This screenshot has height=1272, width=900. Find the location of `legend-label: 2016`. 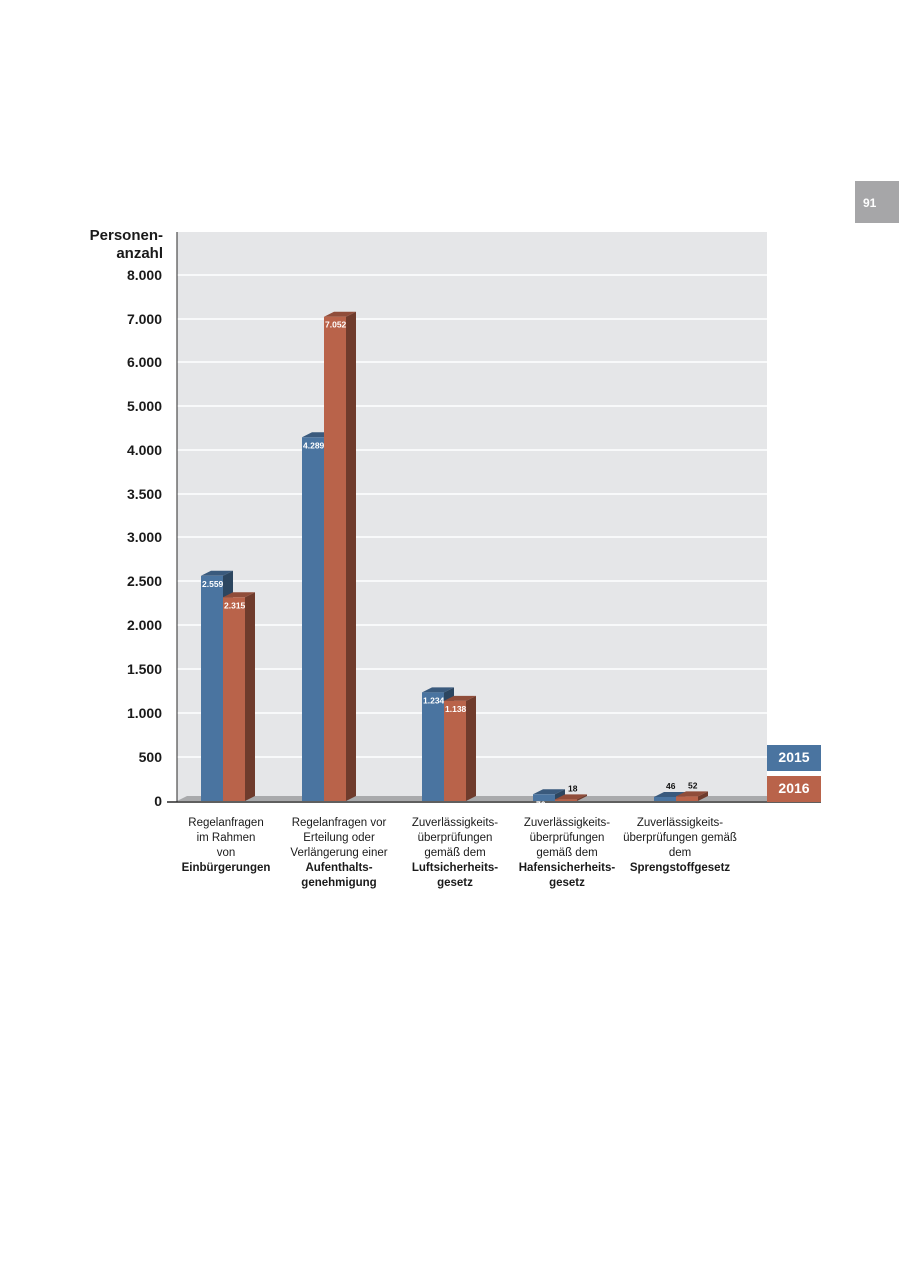

legend-label: 2016 is located at coordinates (793, 788).